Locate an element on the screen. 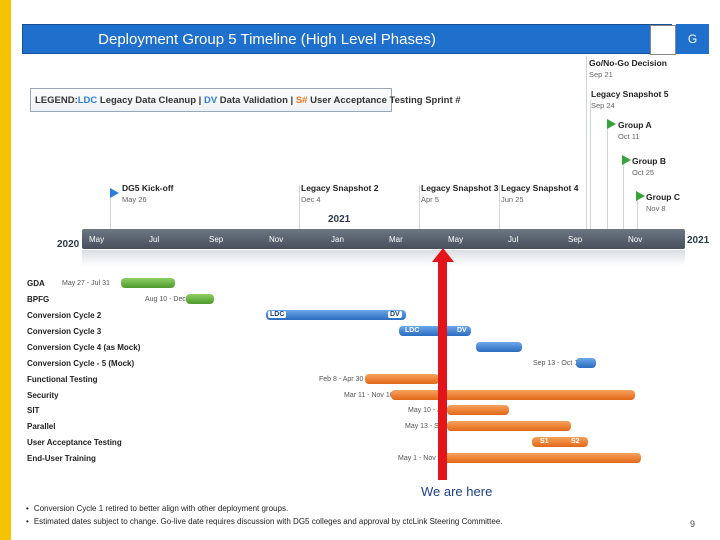 The height and width of the screenshot is (540, 720). timeline-axis is located at coordinates (383, 239).